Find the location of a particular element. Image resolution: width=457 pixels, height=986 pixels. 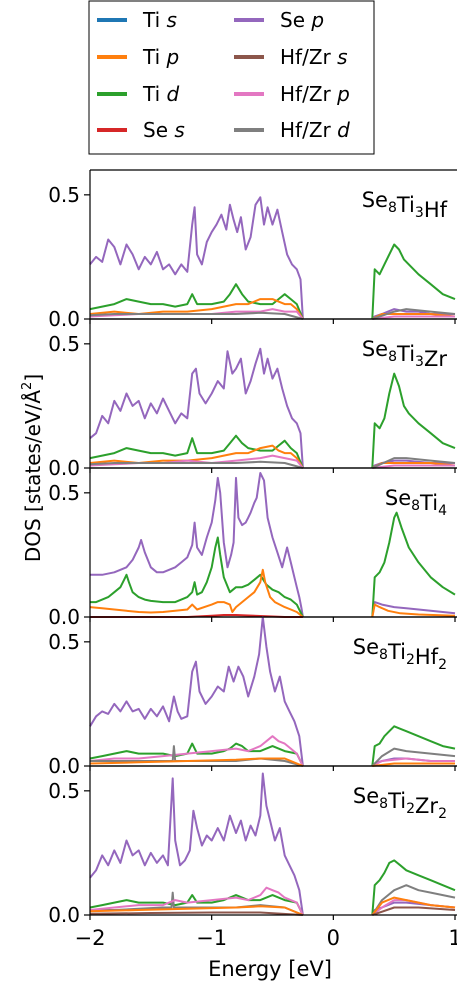

xtick-label: 0 is located at coordinates (333, 938).